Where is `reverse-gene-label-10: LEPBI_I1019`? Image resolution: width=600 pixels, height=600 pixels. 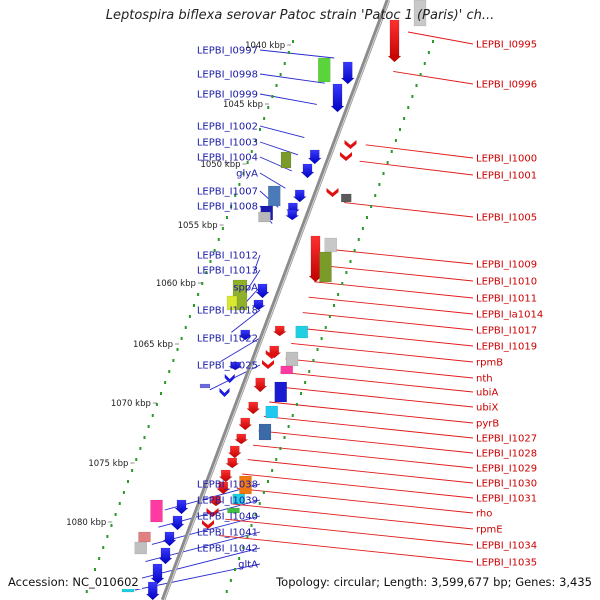 reverse-gene-label-10: LEPBI_I1019 is located at coordinates (506, 347).